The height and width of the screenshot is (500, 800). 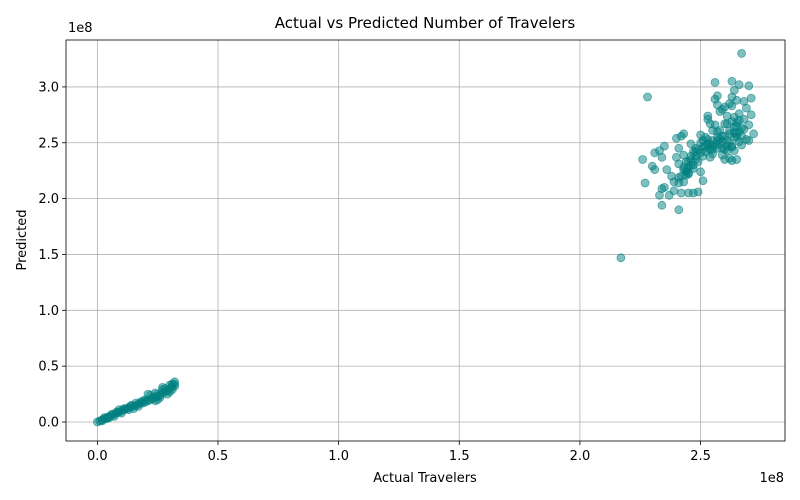 What do you see at coordinates (48, 87) in the screenshot?
I see `y-tick-label: 3.0` at bounding box center [48, 87].